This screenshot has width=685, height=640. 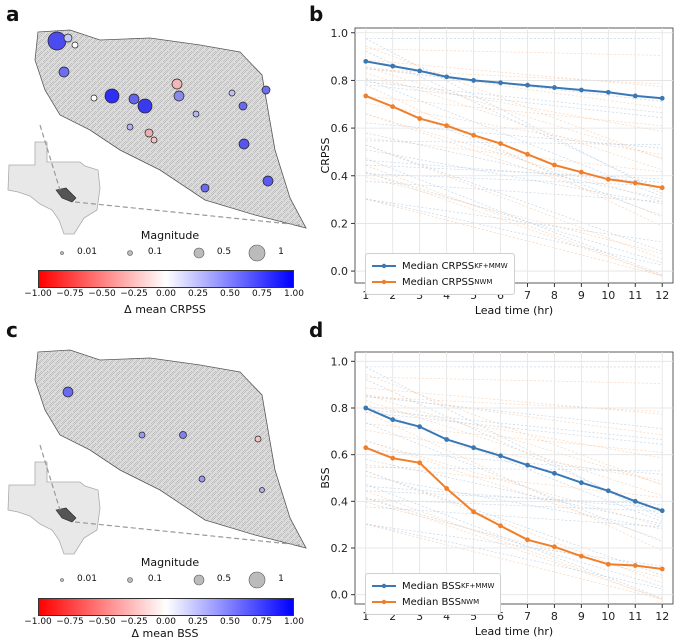 What do you see at coordinates (12, 330) in the screenshot?
I see `panel-letter-c: c` at bounding box center [12, 330].